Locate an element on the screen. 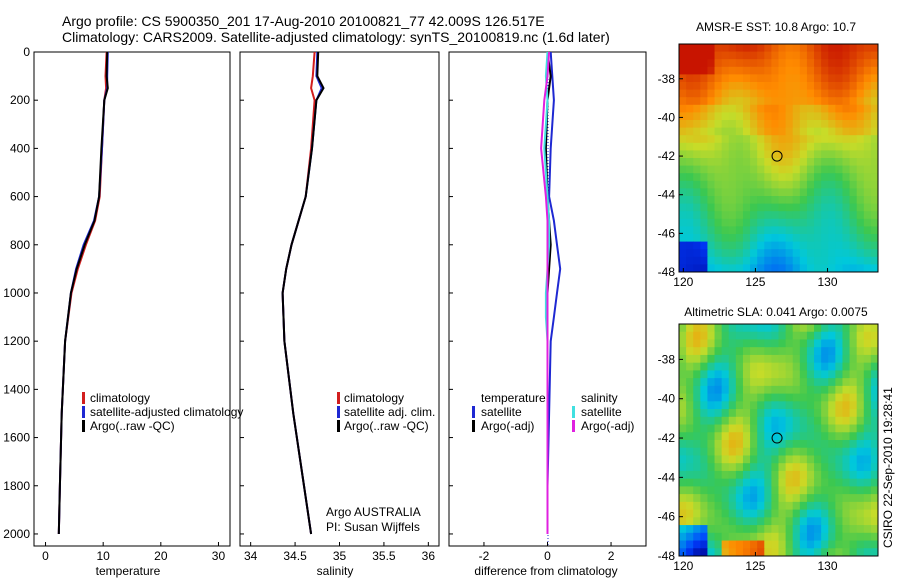 The height and width of the screenshot is (585, 900). series-line-argo-raw-qc- is located at coordinates (303, 293).